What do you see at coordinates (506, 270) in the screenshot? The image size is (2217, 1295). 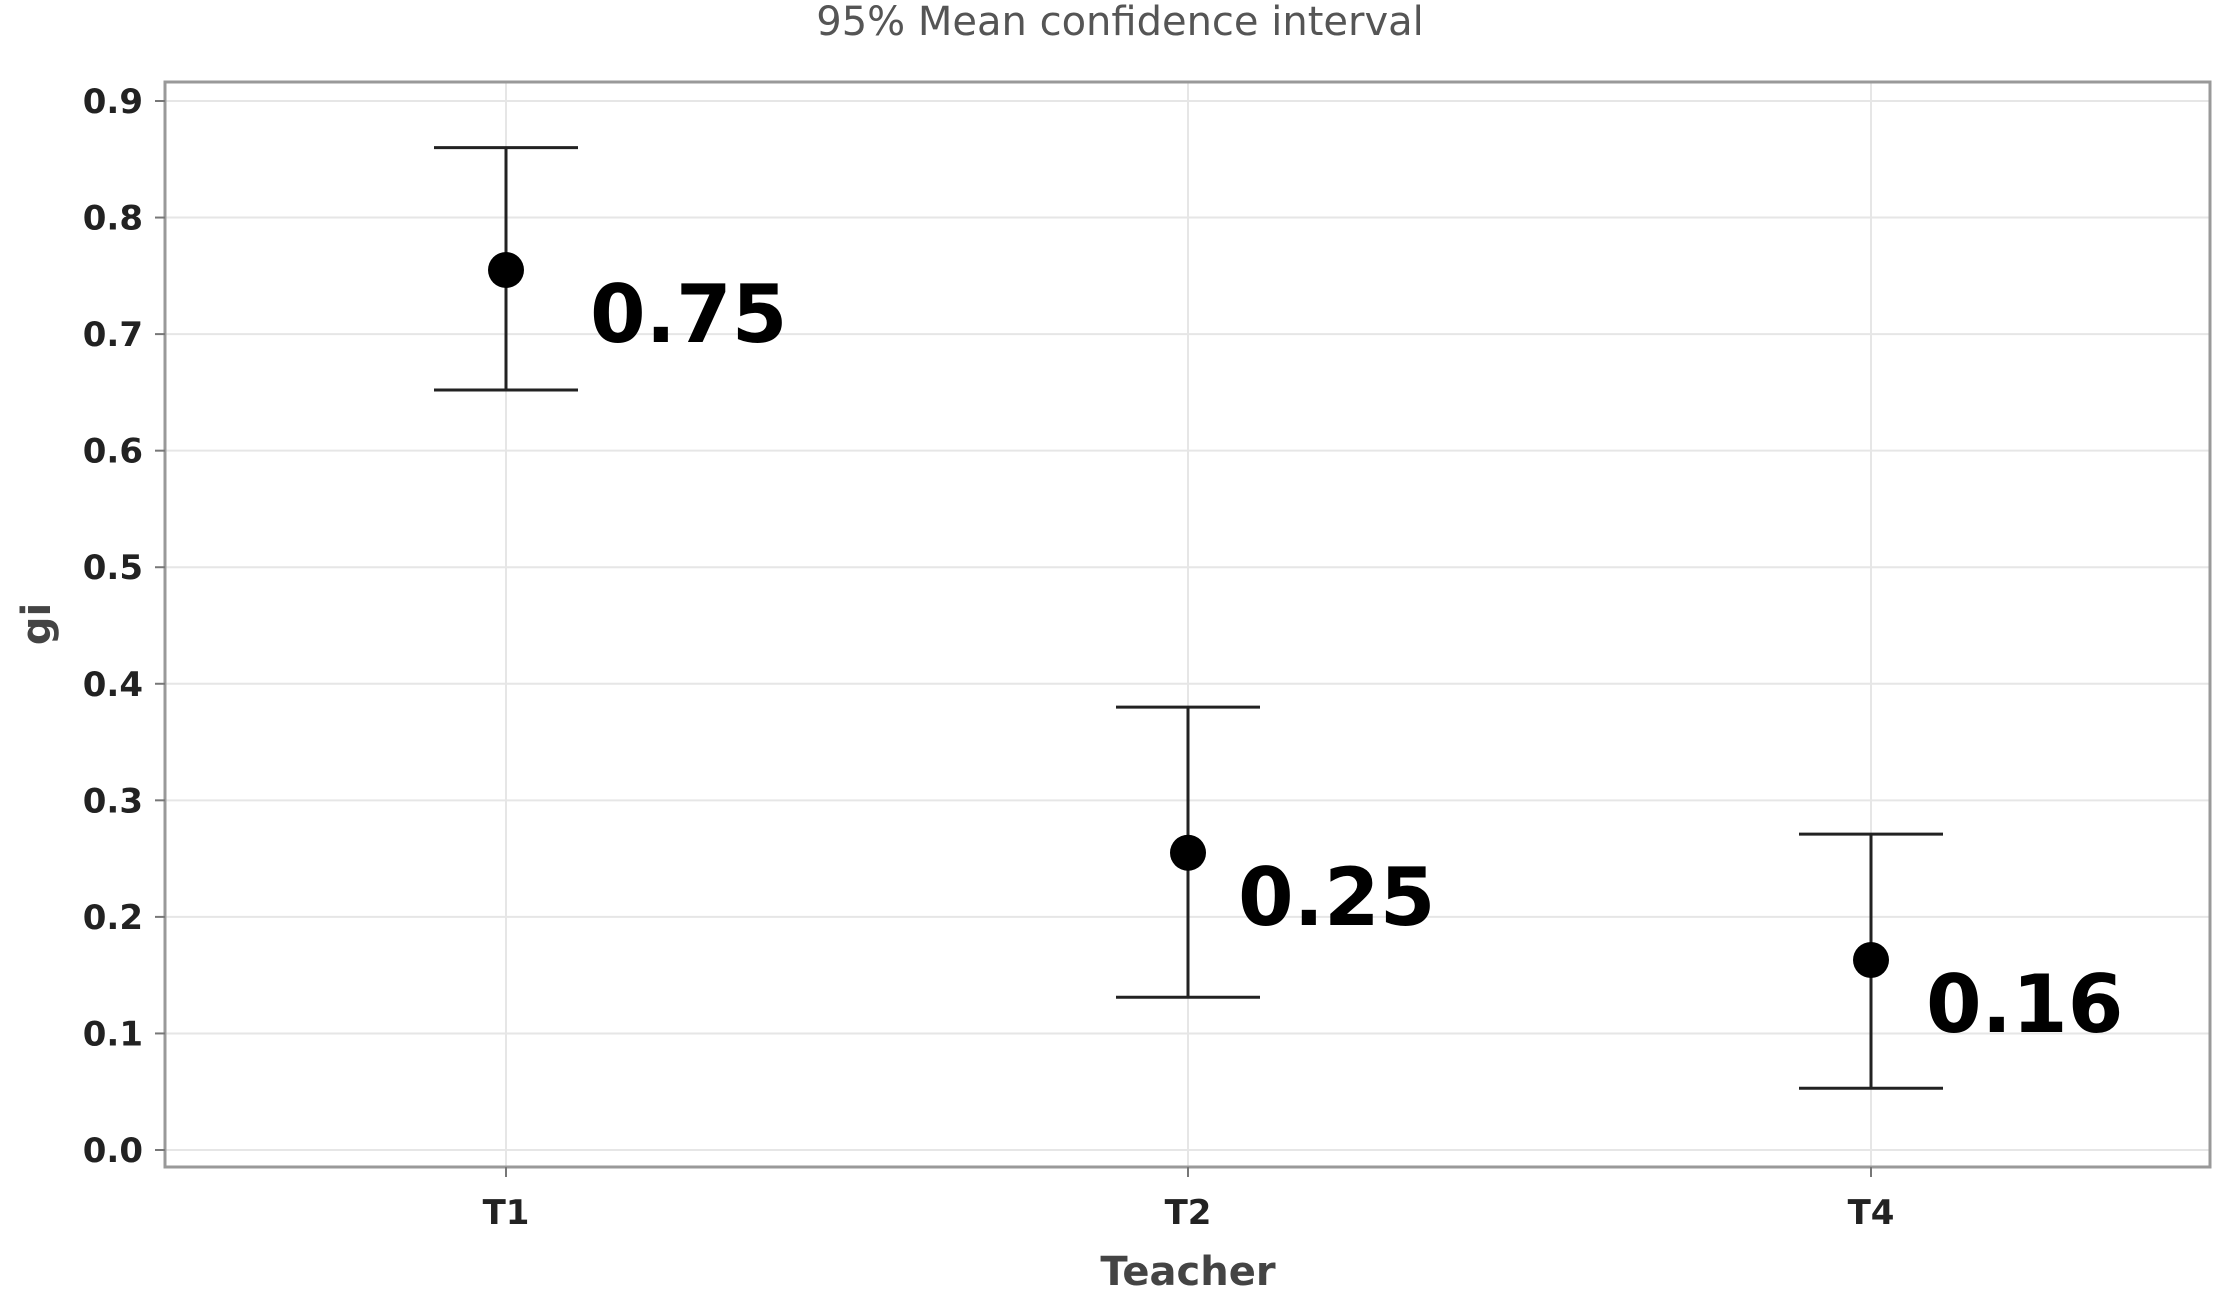 I see `mean-point-T1` at bounding box center [506, 270].